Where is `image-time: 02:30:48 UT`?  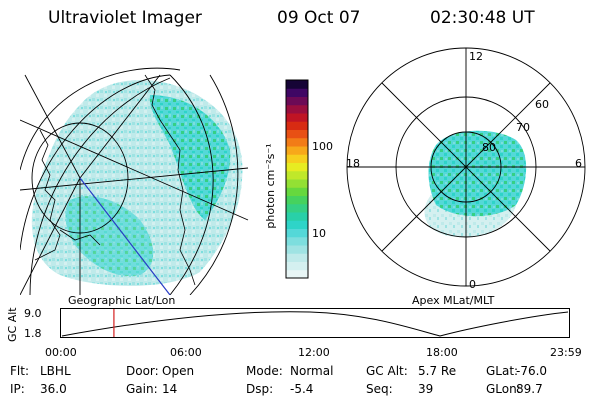
image-time: 02:30:48 UT is located at coordinates (482, 18).